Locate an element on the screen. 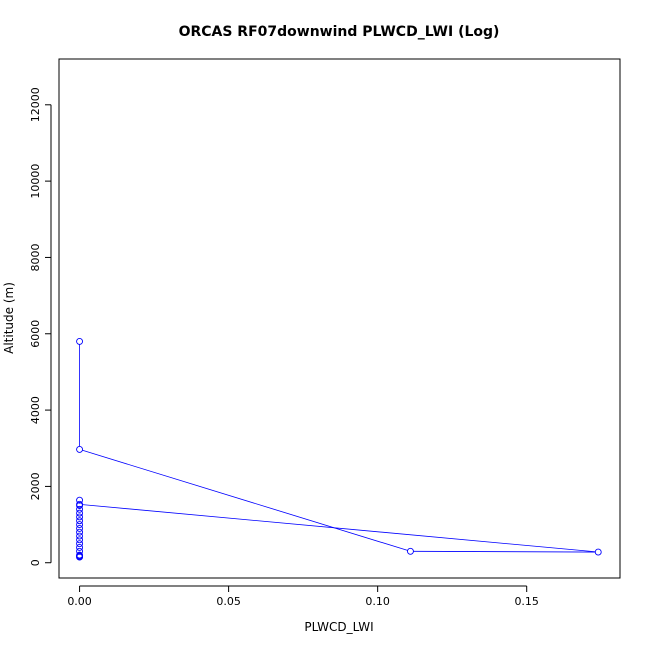  y-tick-label: 10000 is located at coordinates (35, 181).